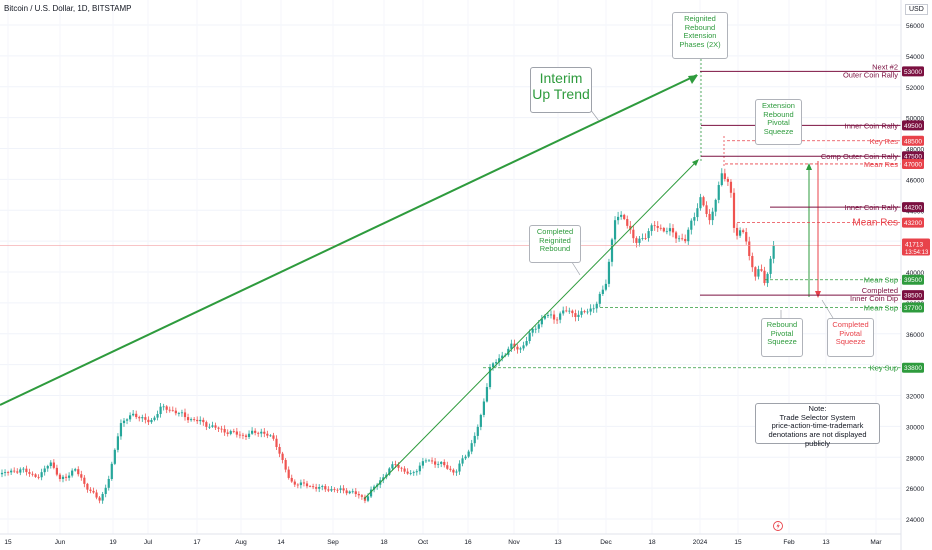 The image size is (932, 550). What do you see at coordinates (913, 72) in the screenshot?
I see `level-price-value: 53000` at bounding box center [913, 72].